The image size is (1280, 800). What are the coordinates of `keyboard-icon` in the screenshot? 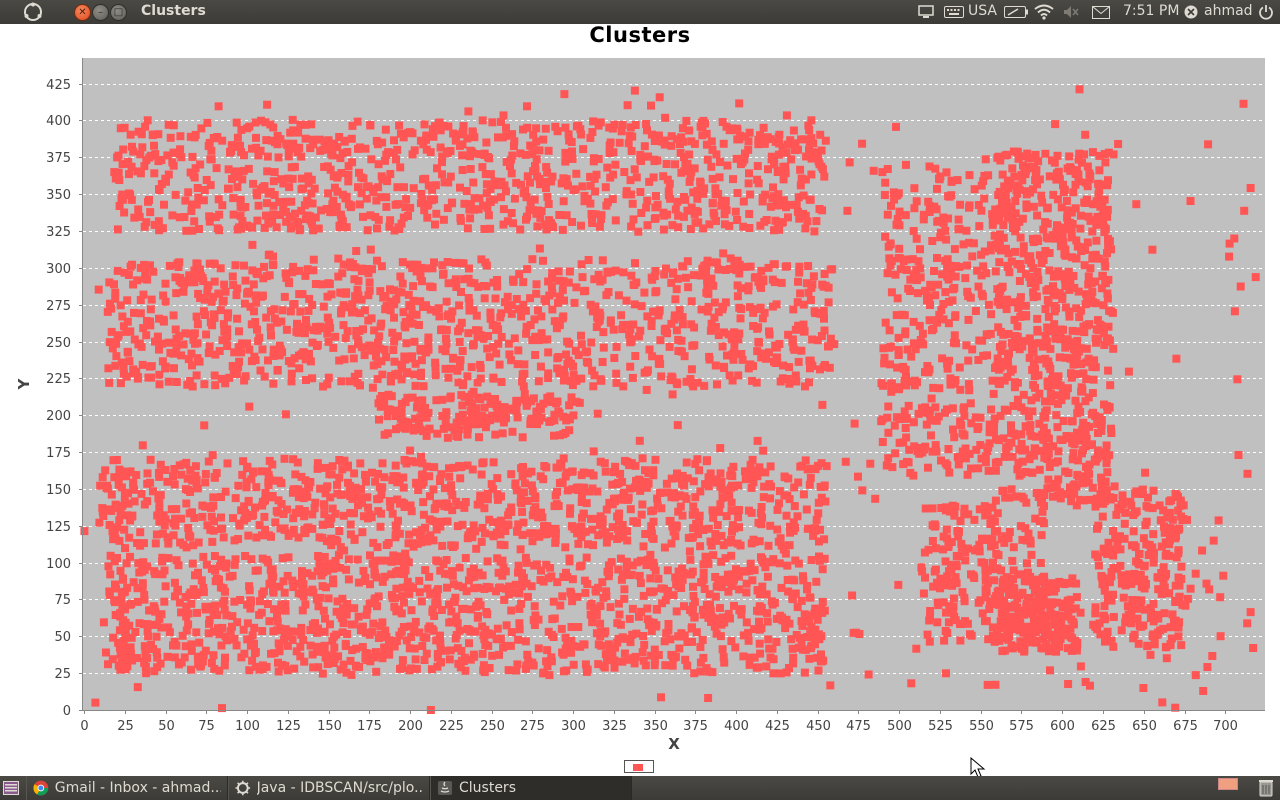 It's located at (954, 12).